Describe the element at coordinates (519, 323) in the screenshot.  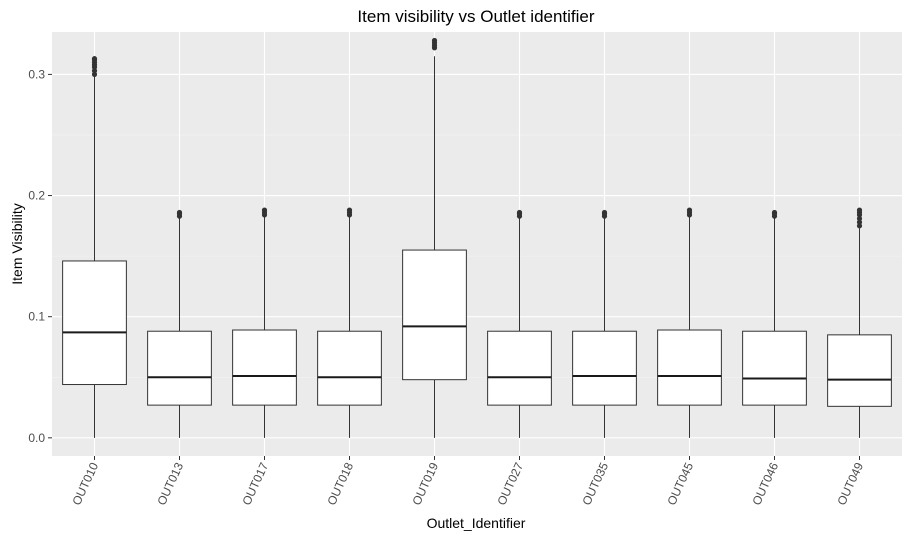
I see `box-out027` at that location.